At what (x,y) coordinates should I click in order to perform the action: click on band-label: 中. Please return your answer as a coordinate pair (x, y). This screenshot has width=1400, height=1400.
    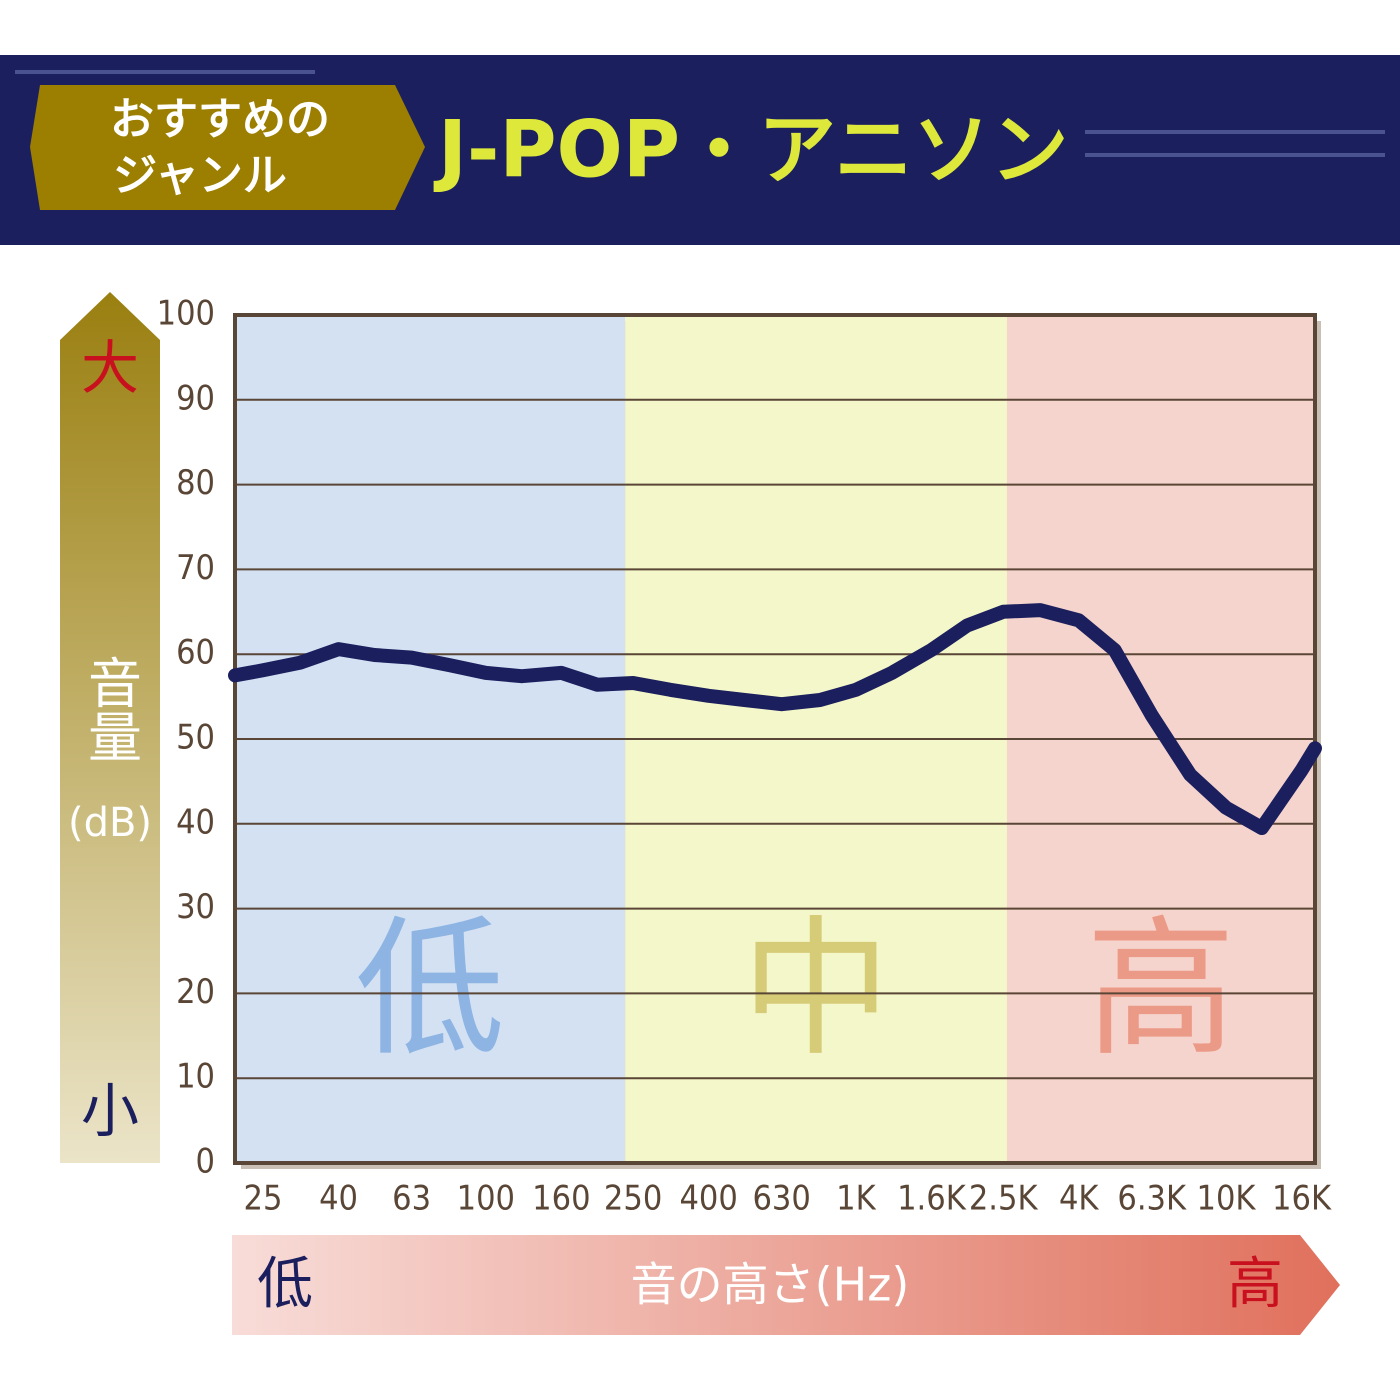
    Looking at the image, I should click on (816, 990).